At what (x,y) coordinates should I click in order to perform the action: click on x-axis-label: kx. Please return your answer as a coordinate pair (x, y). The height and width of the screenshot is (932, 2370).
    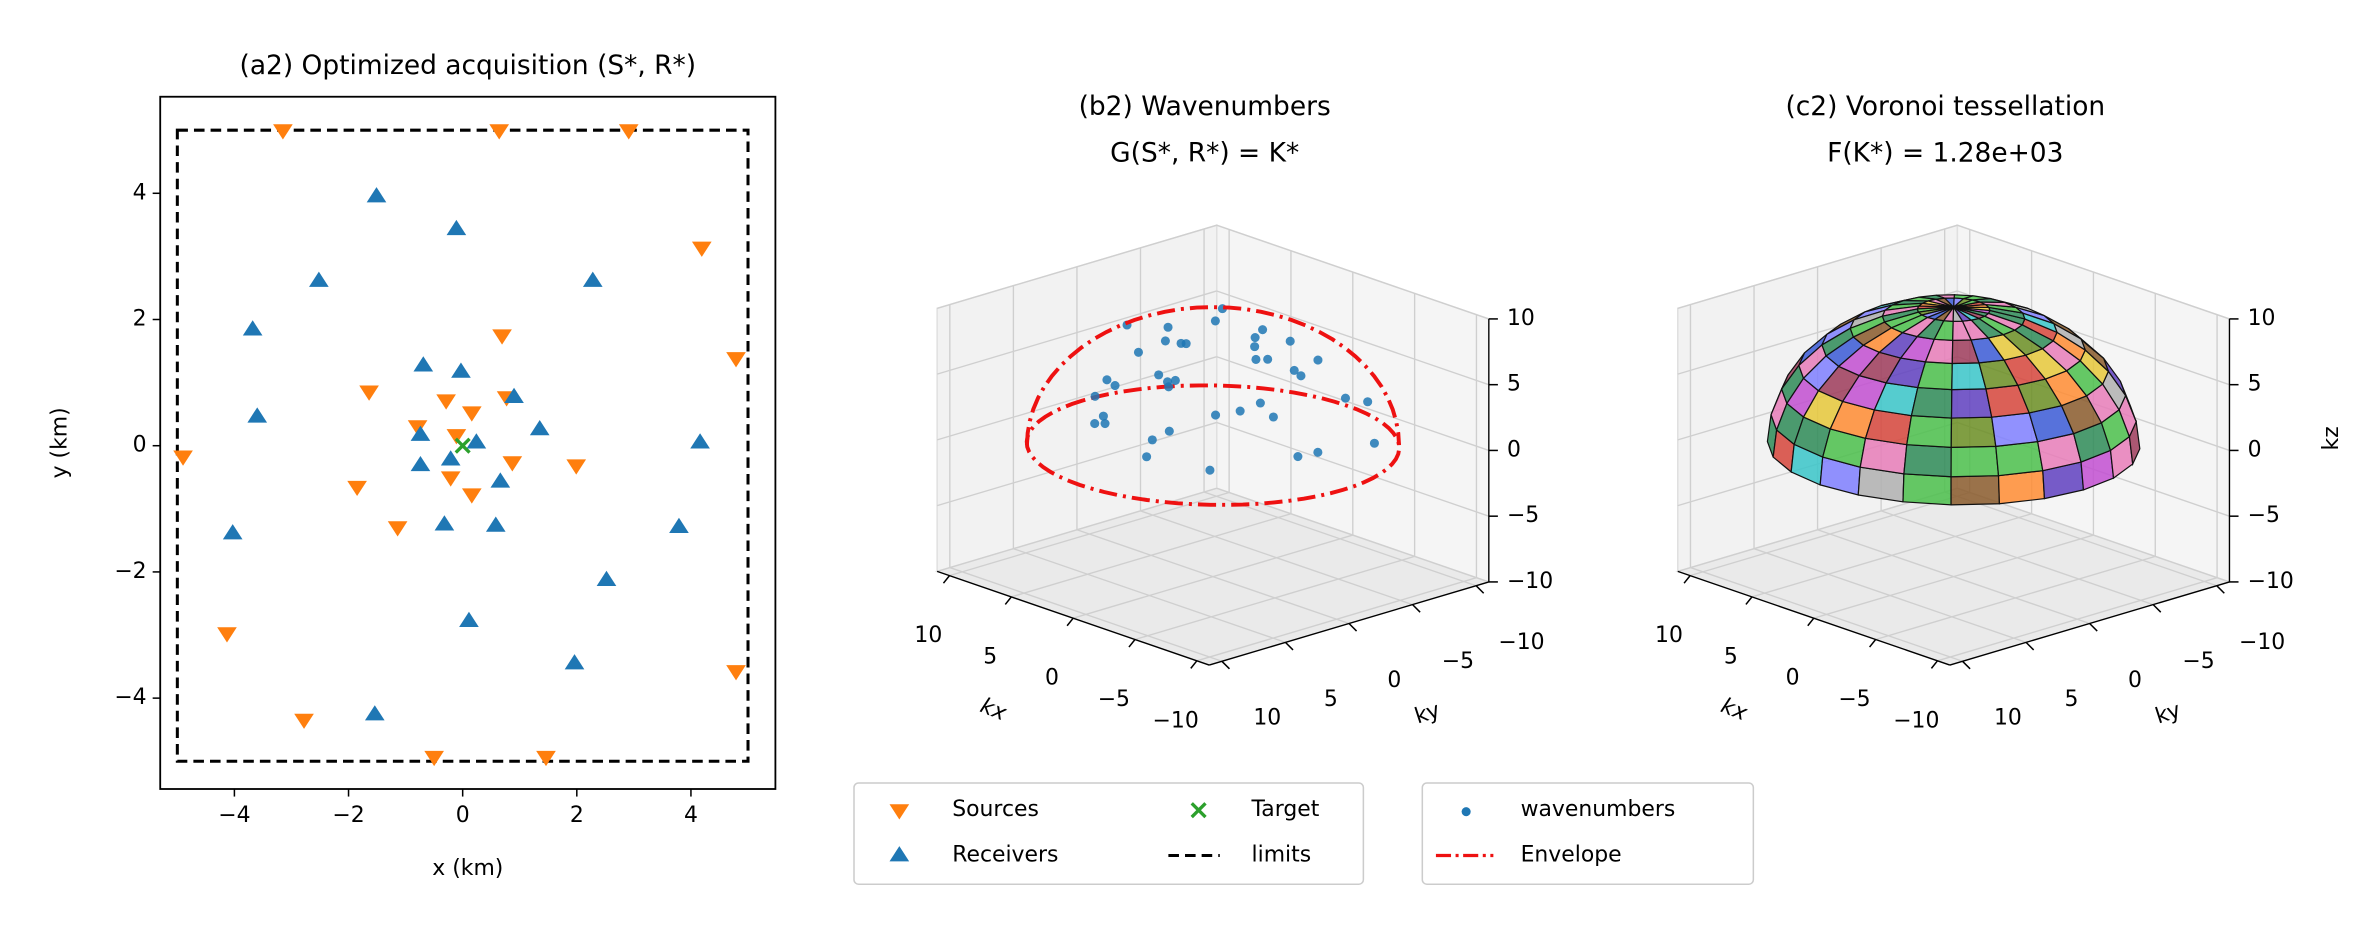
    Looking at the image, I should click on (994, 710).